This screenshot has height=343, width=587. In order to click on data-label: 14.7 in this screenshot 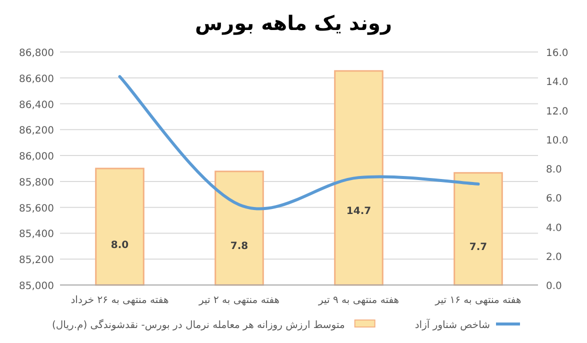, I will do `click(359, 212)`.